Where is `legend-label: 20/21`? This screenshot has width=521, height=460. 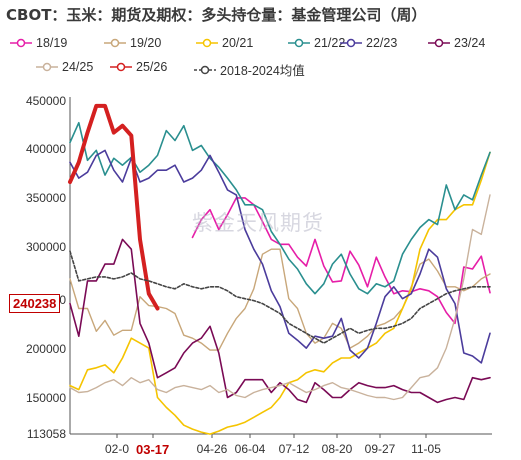 legend-label: 20/21 is located at coordinates (238, 43).